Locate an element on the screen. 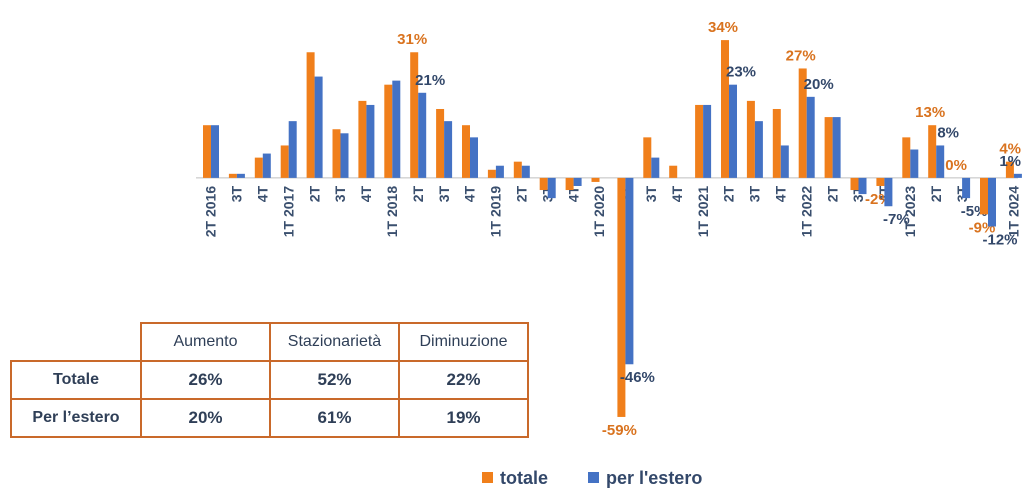  value-label: -59% is located at coordinates (619, 430).